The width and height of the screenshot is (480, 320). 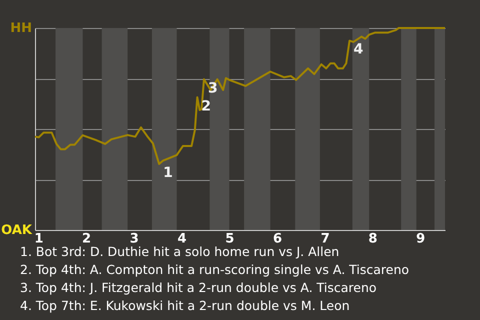 What do you see at coordinates (21, 28) in the screenshot?
I see `text: HH` at bounding box center [21, 28].